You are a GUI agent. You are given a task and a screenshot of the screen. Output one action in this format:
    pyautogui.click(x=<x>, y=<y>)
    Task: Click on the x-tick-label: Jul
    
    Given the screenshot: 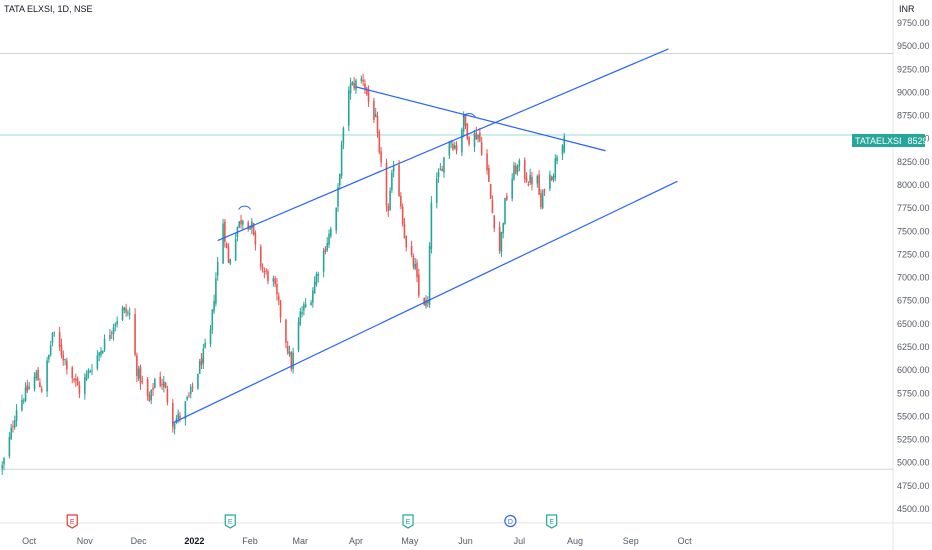 What is the action you would take?
    pyautogui.click(x=520, y=541)
    